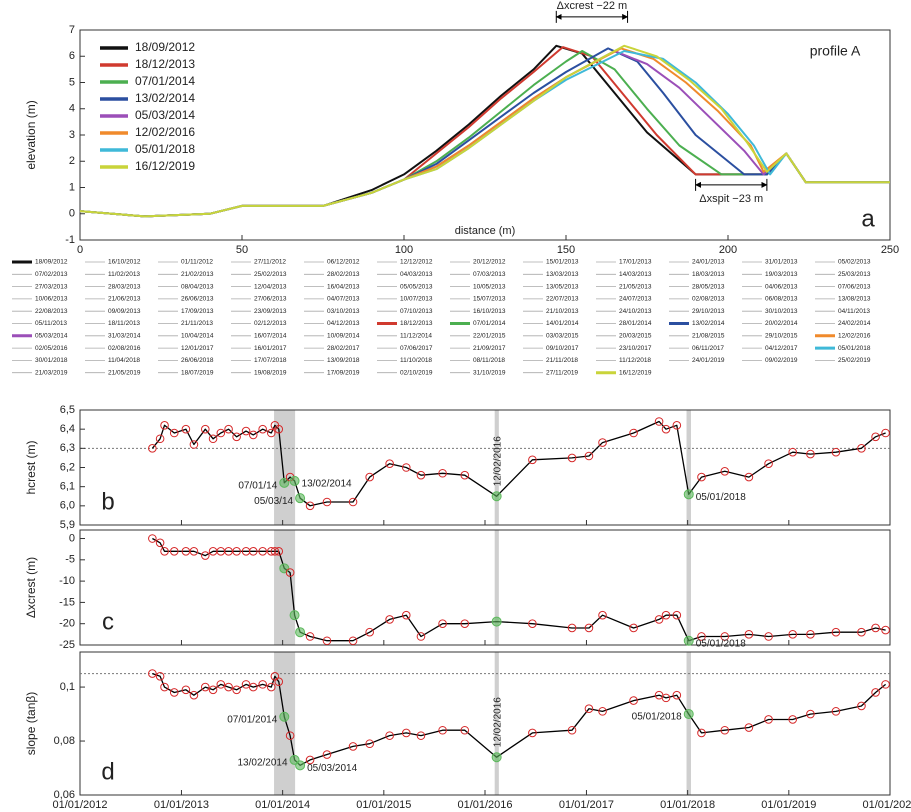 Image resolution: width=911 pixels, height=812 pixels. Describe the element at coordinates (67, 687) in the screenshot. I see `y-tick-label: 0,1` at that location.